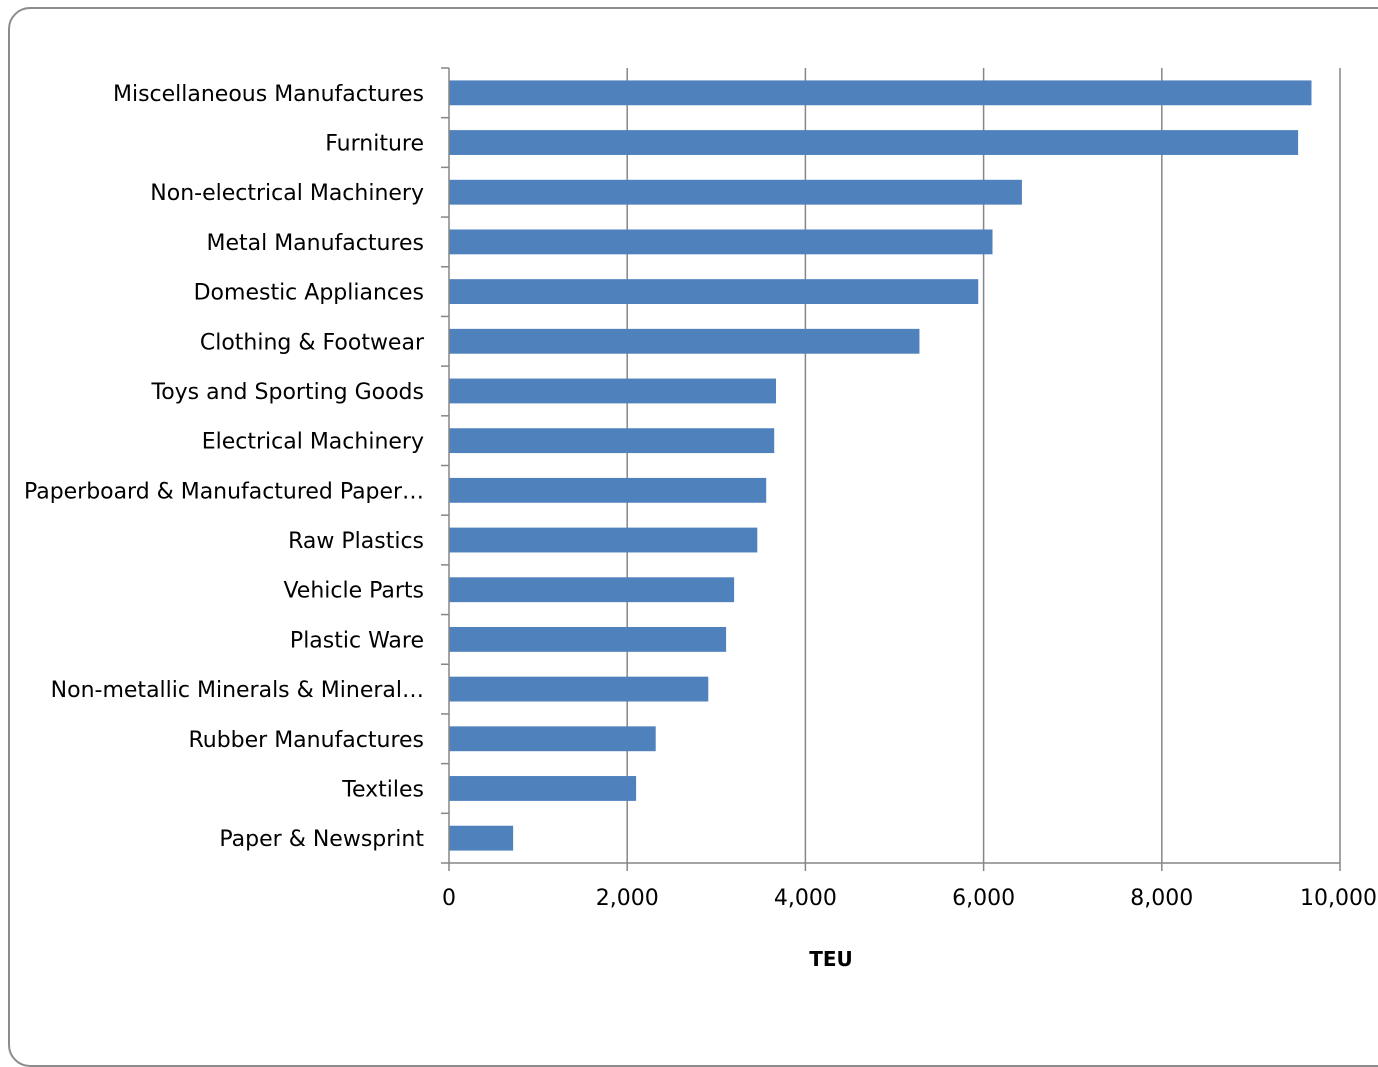 Image resolution: width=1378 pixels, height=1067 pixels. What do you see at coordinates (374, 144) in the screenshot?
I see `category-label: Furniture` at bounding box center [374, 144].